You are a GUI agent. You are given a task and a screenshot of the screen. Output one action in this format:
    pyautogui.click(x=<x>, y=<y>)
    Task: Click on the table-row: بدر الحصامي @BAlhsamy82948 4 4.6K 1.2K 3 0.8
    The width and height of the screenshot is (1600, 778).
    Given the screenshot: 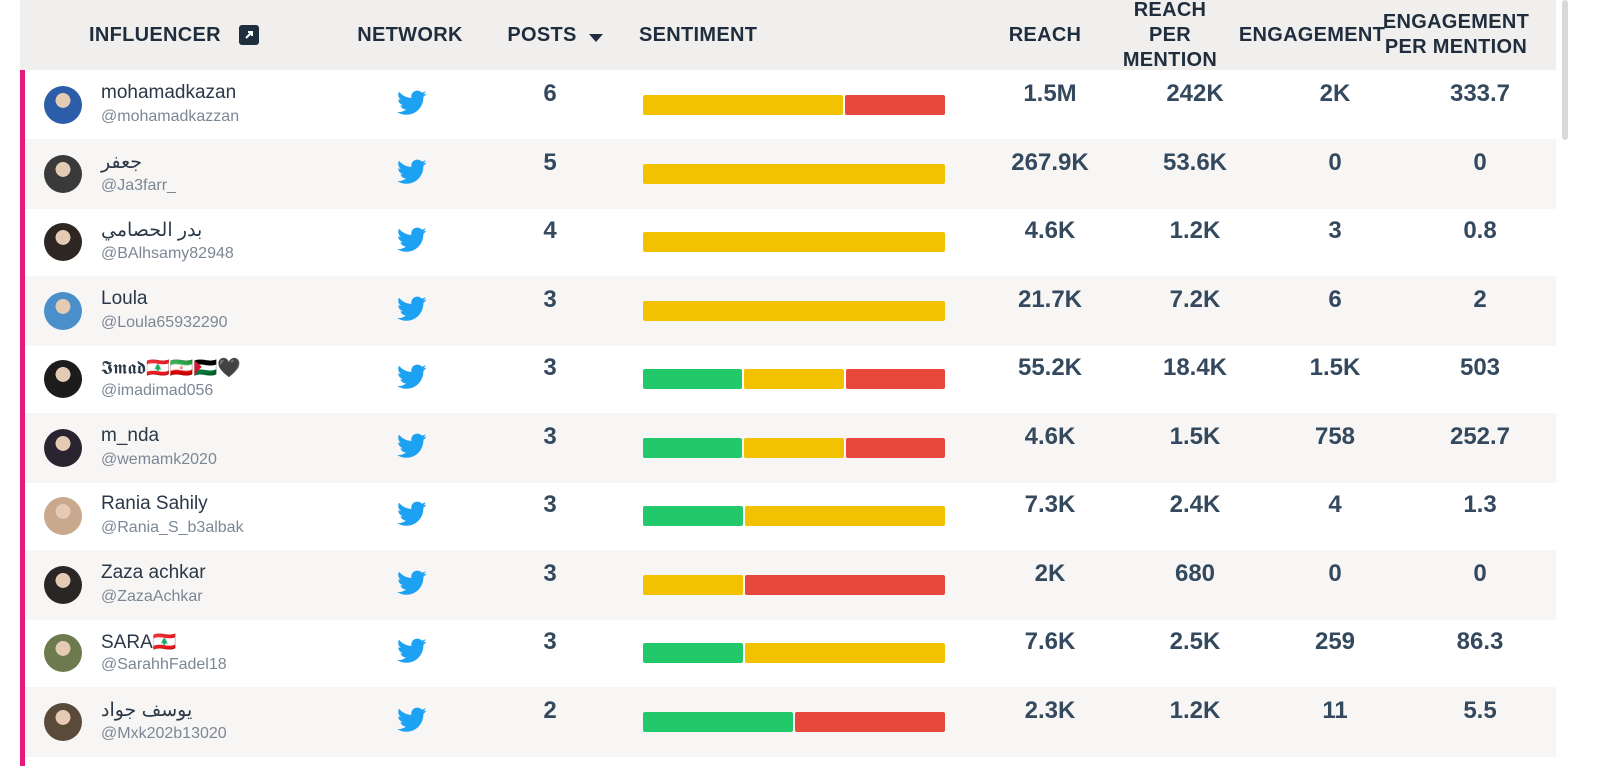 What is the action you would take?
    pyautogui.click(x=790, y=242)
    